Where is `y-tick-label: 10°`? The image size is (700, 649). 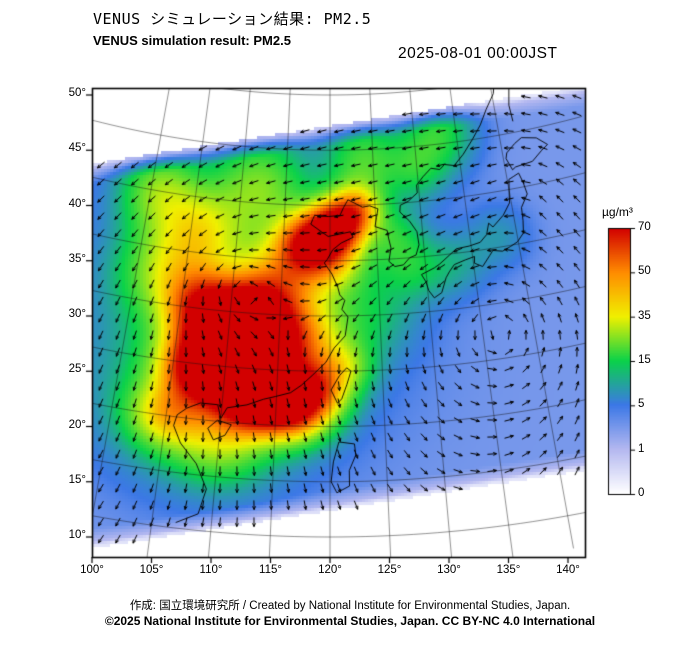
y-tick-label: 10° is located at coordinates (77, 535).